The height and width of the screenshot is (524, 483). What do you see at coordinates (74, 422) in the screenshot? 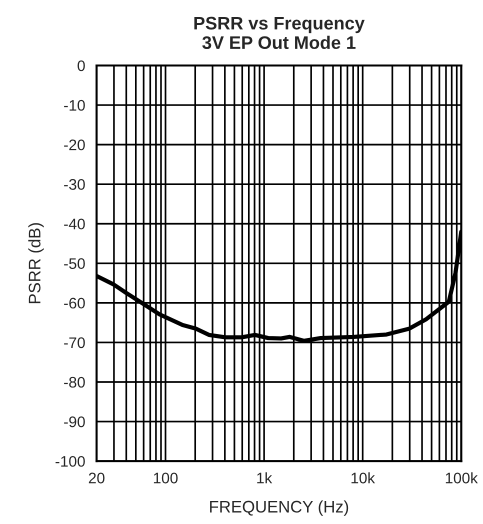
I see `y-tick-label: -90` at bounding box center [74, 422].